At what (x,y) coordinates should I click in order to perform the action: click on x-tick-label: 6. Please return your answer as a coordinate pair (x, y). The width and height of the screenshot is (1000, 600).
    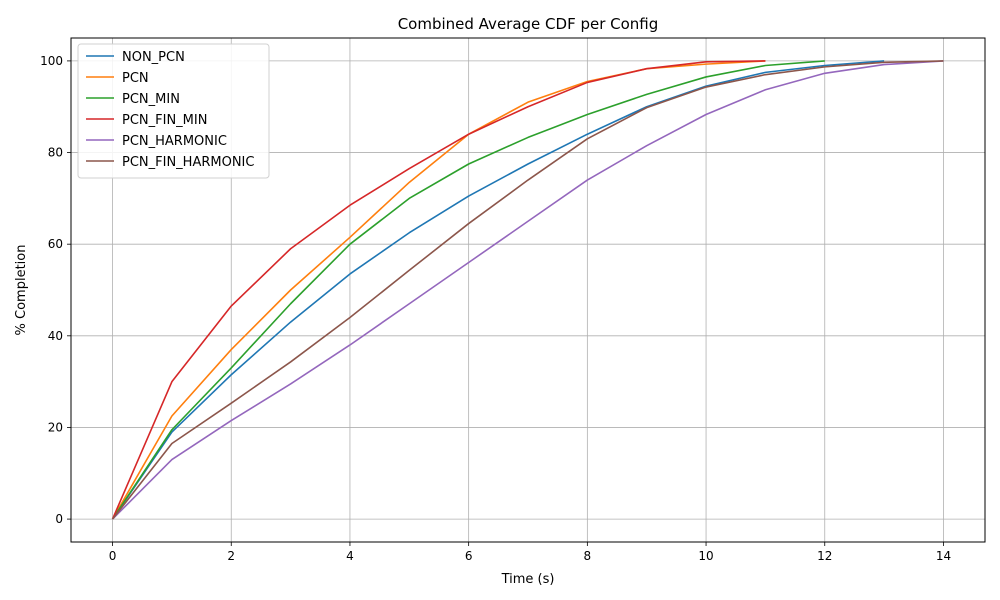
    Looking at the image, I should click on (469, 556).